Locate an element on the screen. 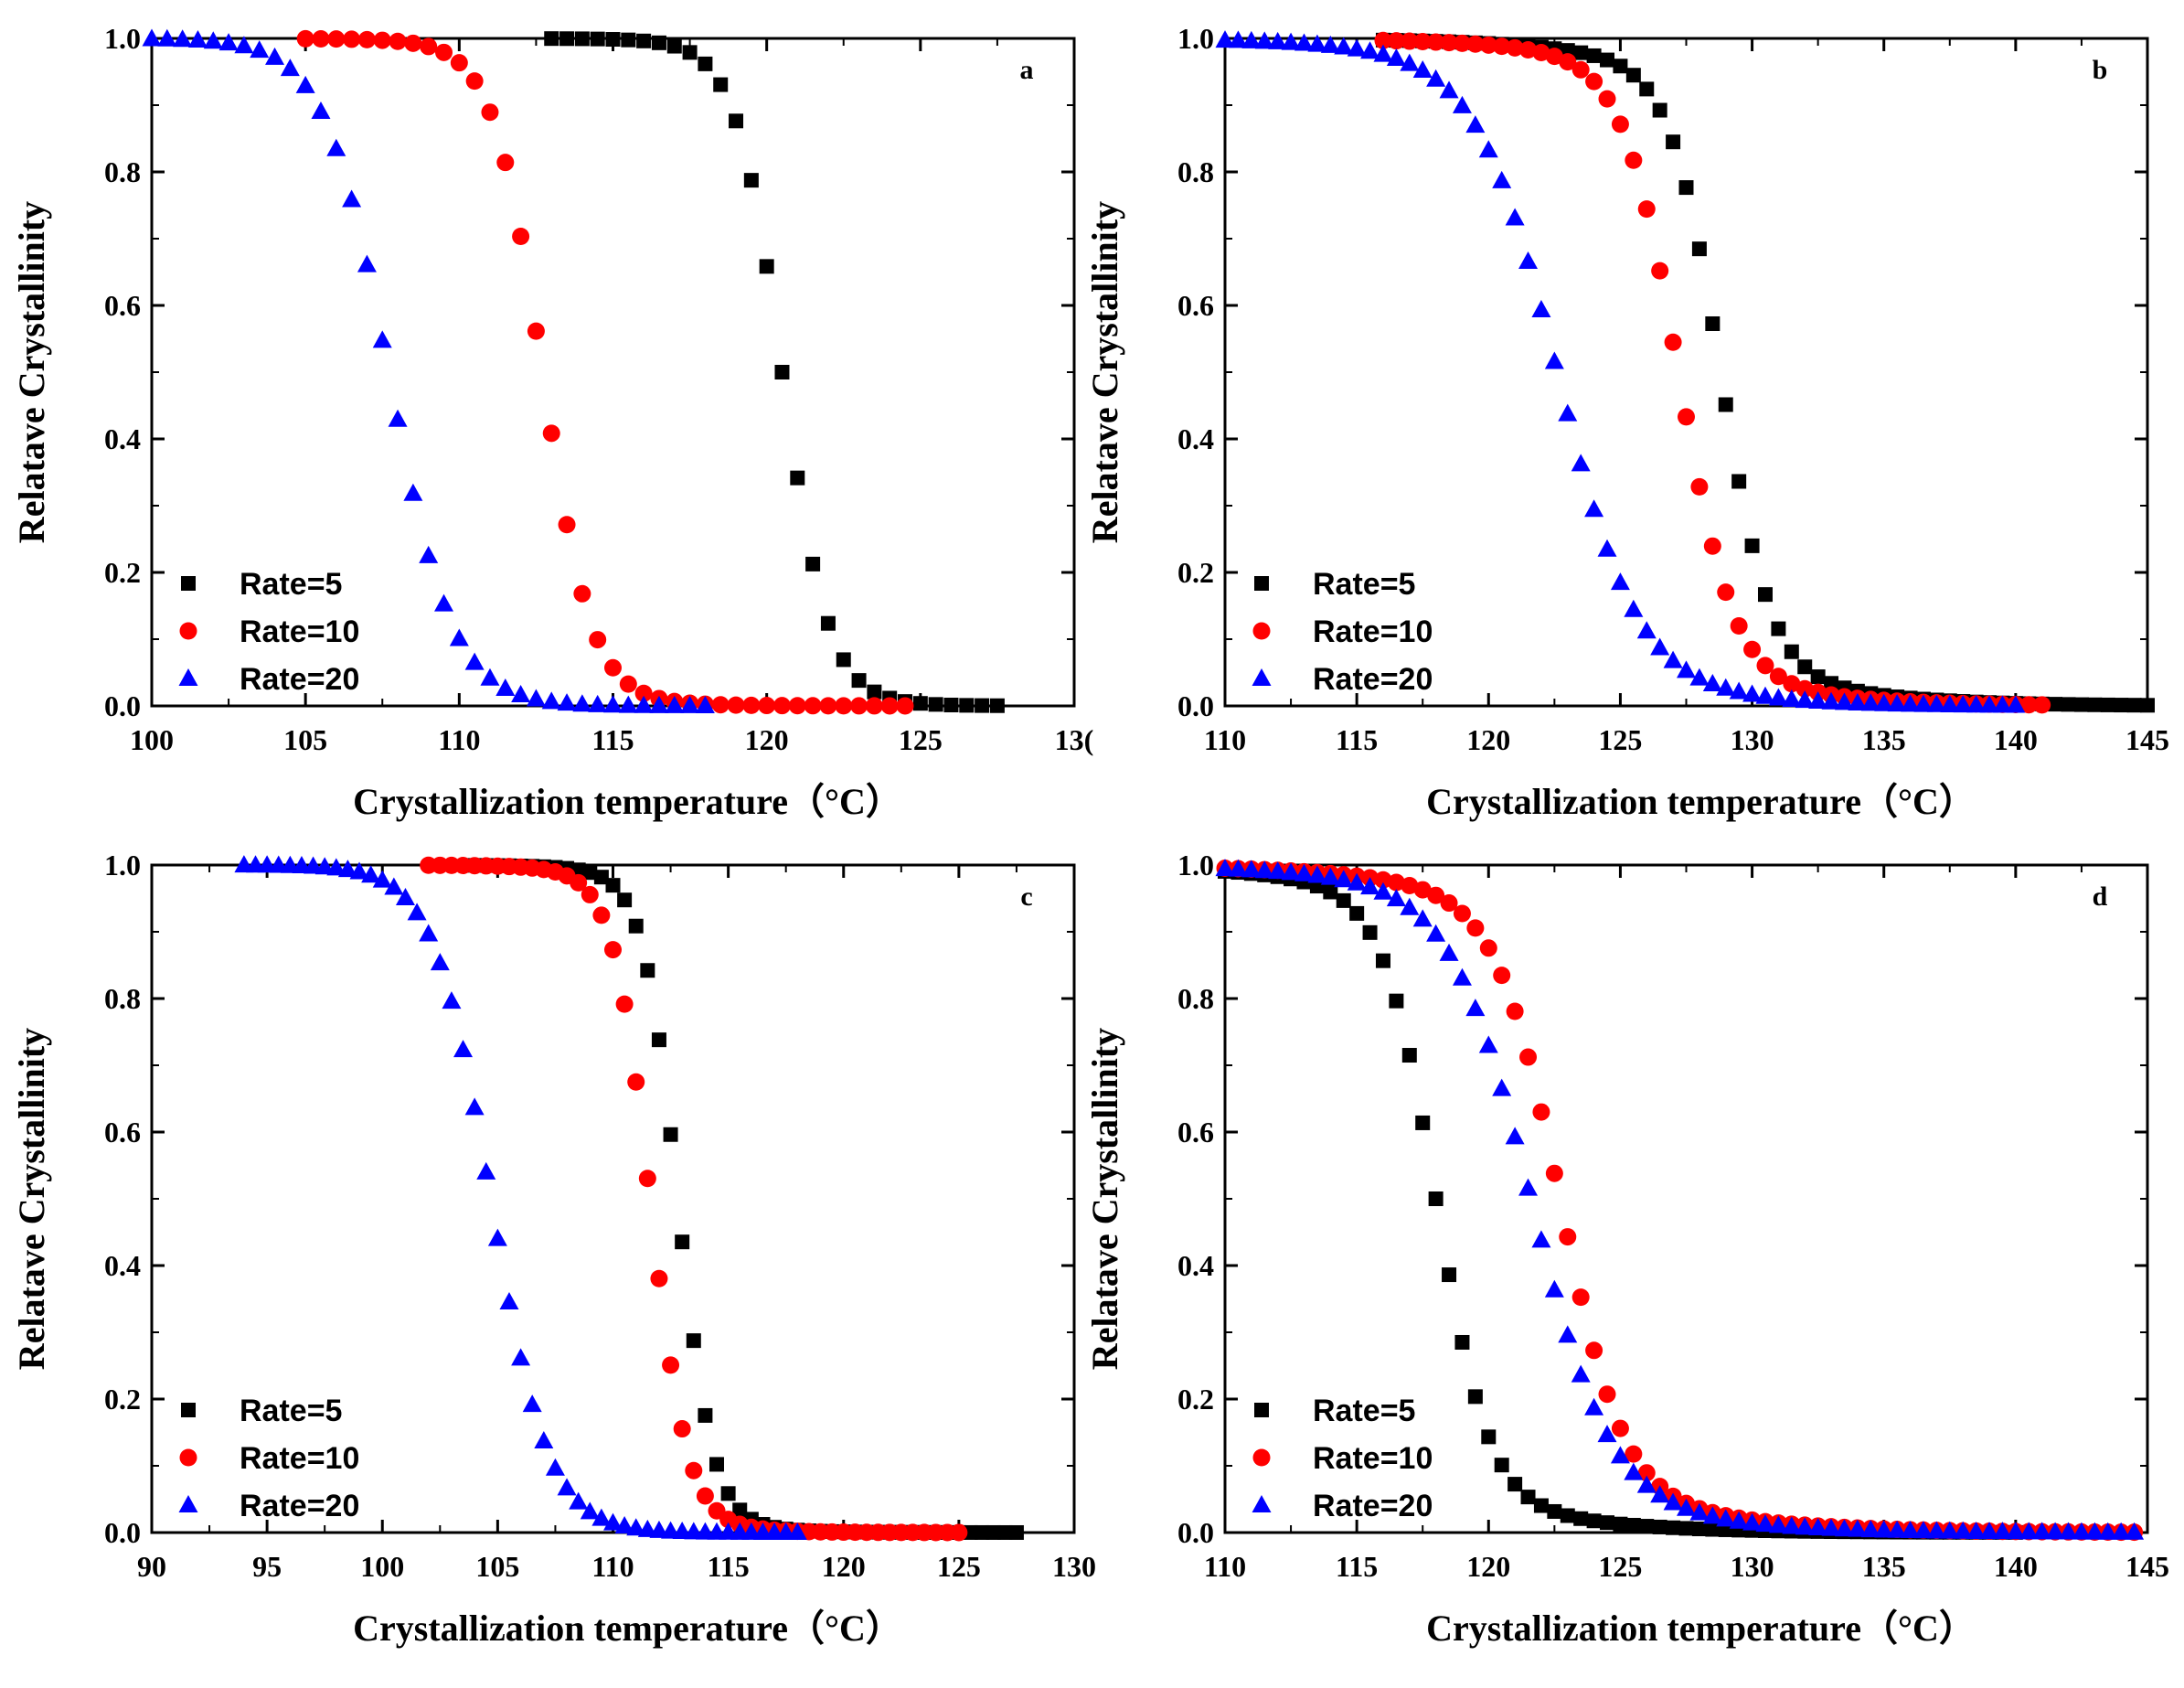 This screenshot has height=1688, width=2184. y-tick-label: 0.8 is located at coordinates (1195, 171).